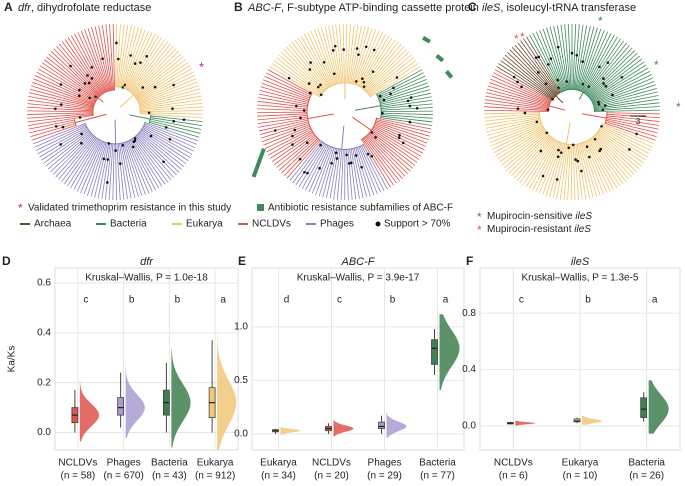 This screenshot has height=486, width=685. What do you see at coordinates (449, 74) in the screenshot?
I see `abc-f-subfamily` at bounding box center [449, 74].